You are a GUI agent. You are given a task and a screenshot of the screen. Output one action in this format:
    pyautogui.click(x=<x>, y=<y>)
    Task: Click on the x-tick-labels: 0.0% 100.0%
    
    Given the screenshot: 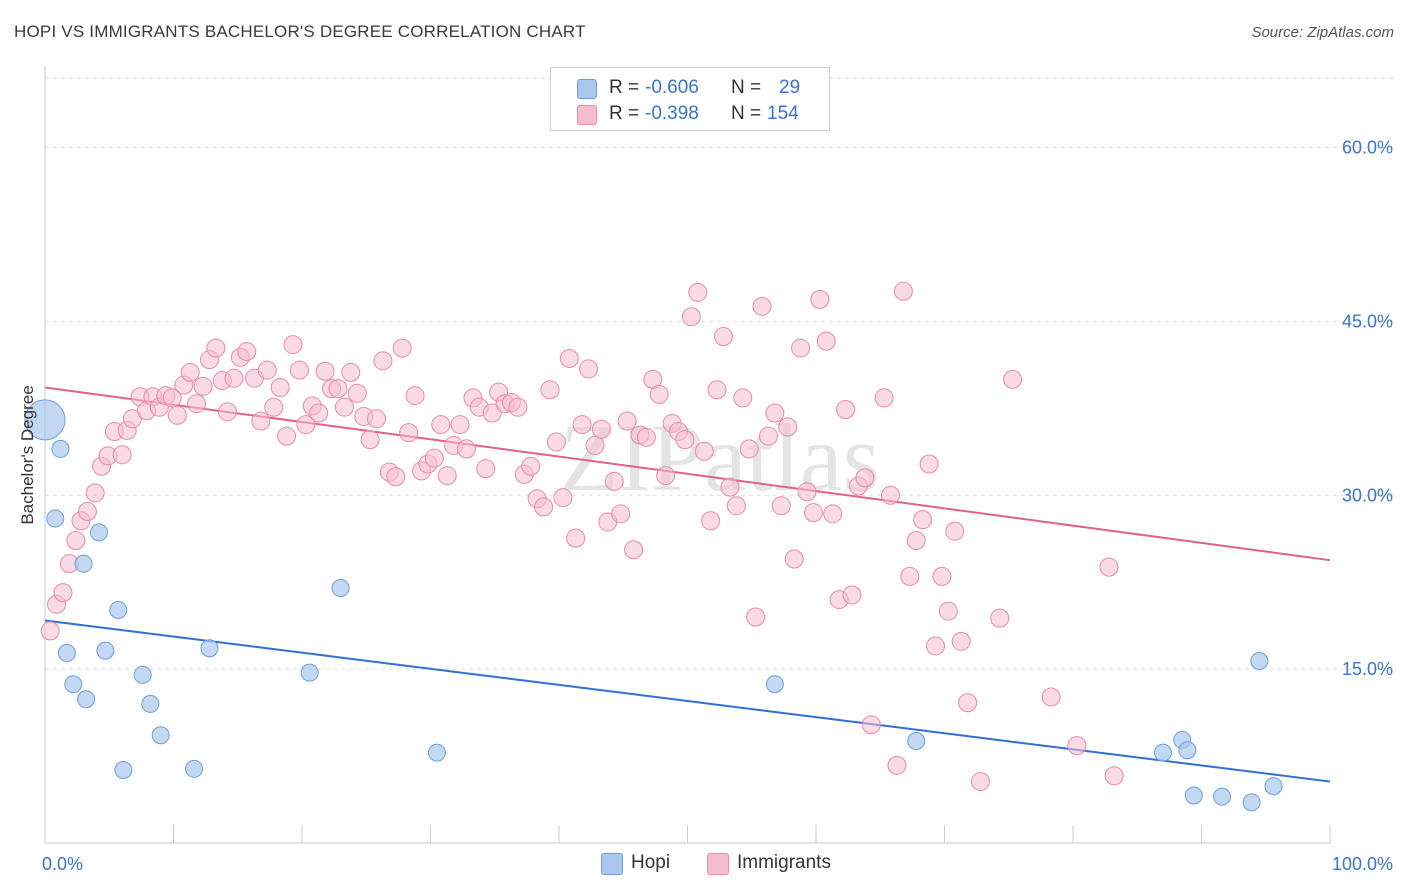 What is the action you would take?
    pyautogui.click(x=717, y=864)
    